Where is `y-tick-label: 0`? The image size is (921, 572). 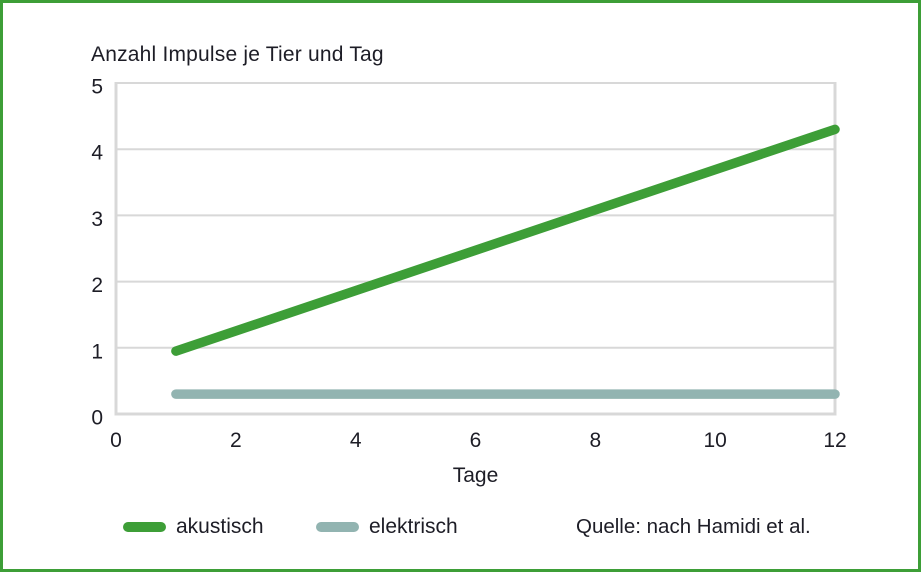 y-tick-label: 0 is located at coordinates (97, 418).